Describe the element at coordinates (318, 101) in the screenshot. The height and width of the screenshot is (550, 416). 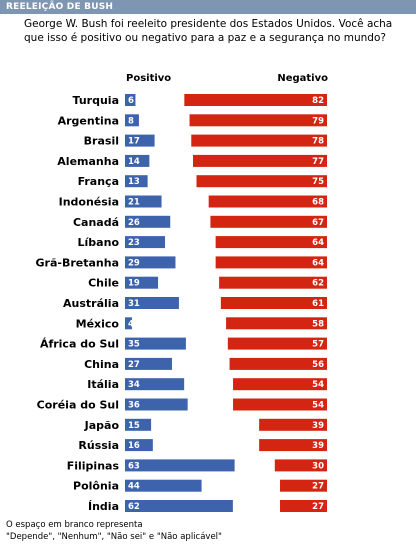
I see `negative-value-label: 82` at that location.